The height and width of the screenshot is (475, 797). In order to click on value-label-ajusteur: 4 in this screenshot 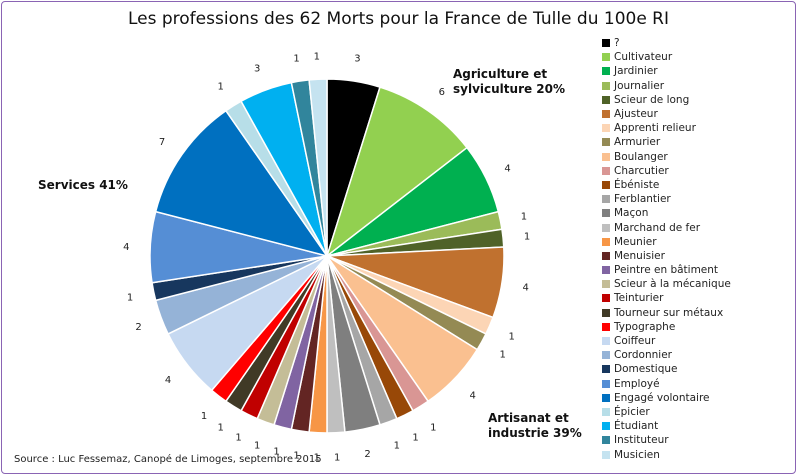, I will do `click(526, 287)`.